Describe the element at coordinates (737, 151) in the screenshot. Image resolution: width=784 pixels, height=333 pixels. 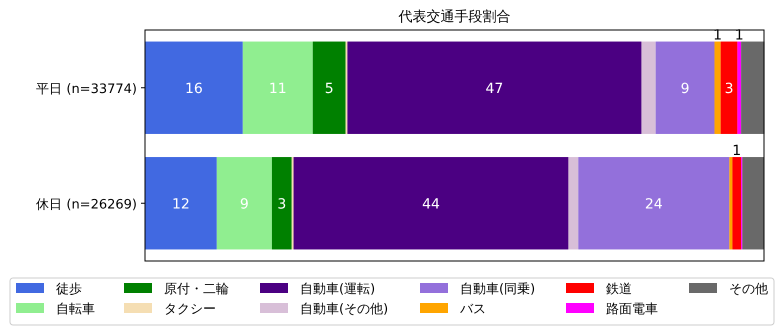
I see `data-label: 1` at that location.